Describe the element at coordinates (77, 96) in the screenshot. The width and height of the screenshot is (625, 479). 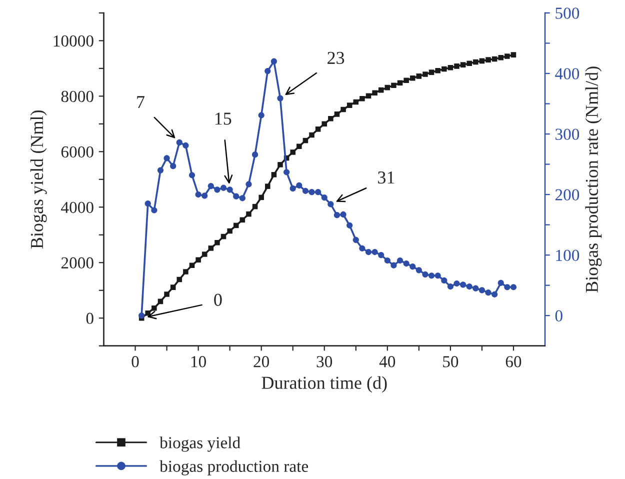
I see `y-tick-label: 8000` at that location.